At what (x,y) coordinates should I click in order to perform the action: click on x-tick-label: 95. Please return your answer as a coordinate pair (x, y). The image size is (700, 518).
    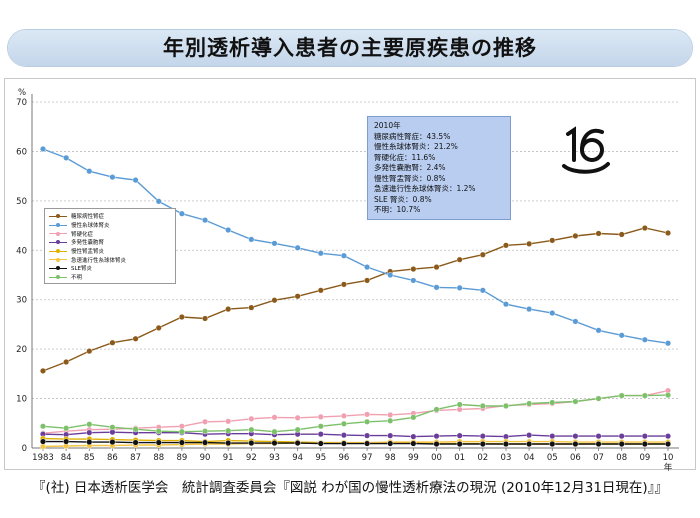
    Looking at the image, I should click on (320, 458).